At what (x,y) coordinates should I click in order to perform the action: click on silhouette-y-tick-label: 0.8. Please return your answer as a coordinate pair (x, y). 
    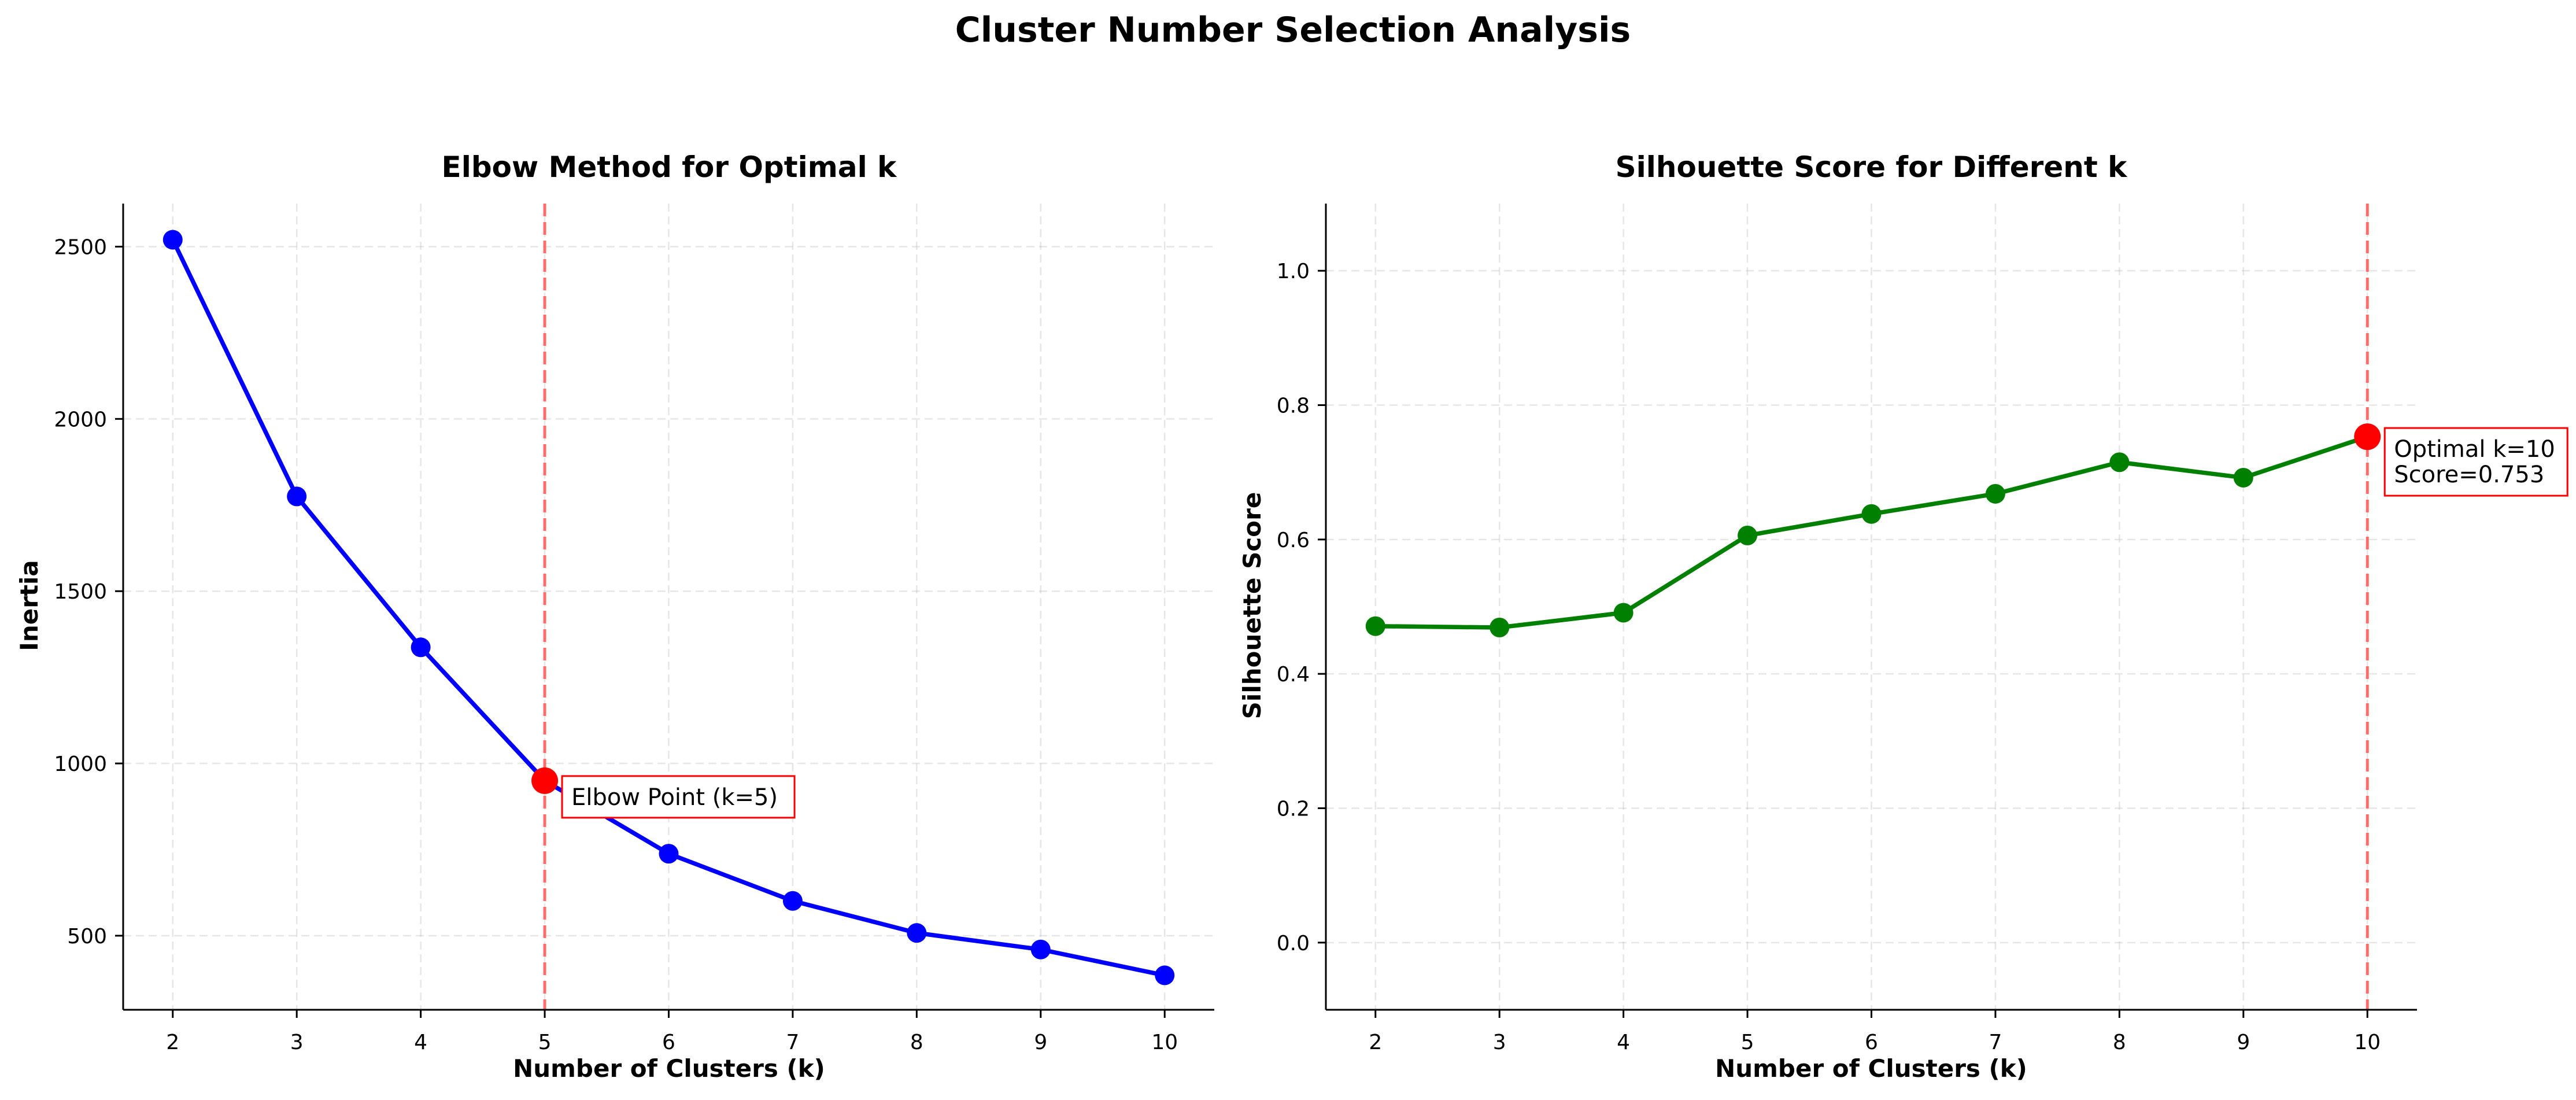
    Looking at the image, I should click on (1293, 406).